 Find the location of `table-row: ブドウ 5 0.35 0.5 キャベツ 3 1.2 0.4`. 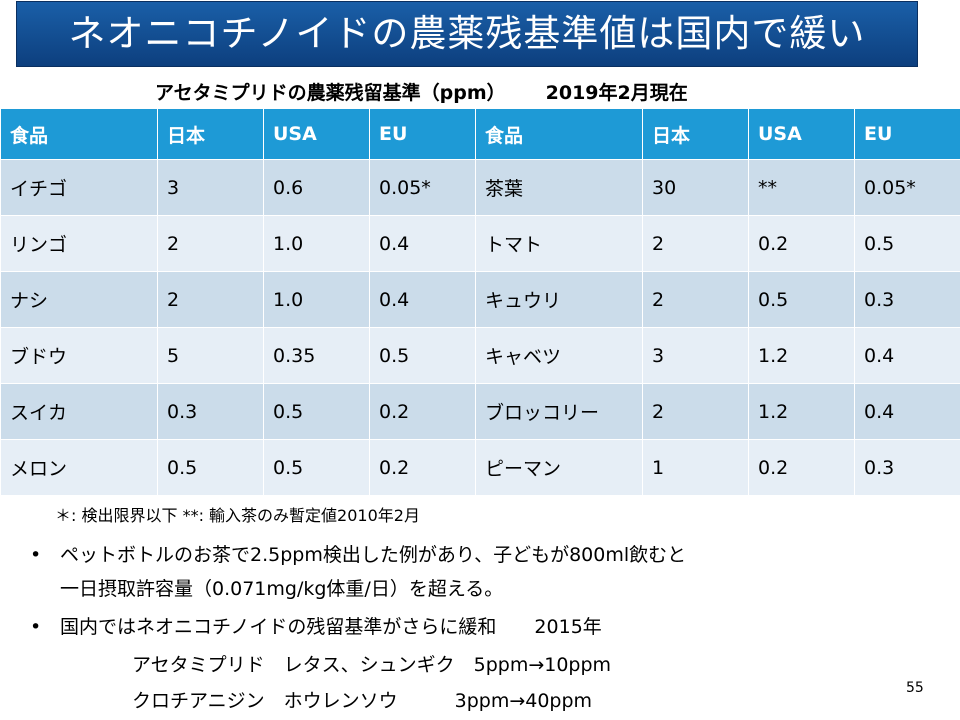

table-row: ブドウ 5 0.35 0.5 キャベツ 3 1.2 0.4 is located at coordinates (480, 355).